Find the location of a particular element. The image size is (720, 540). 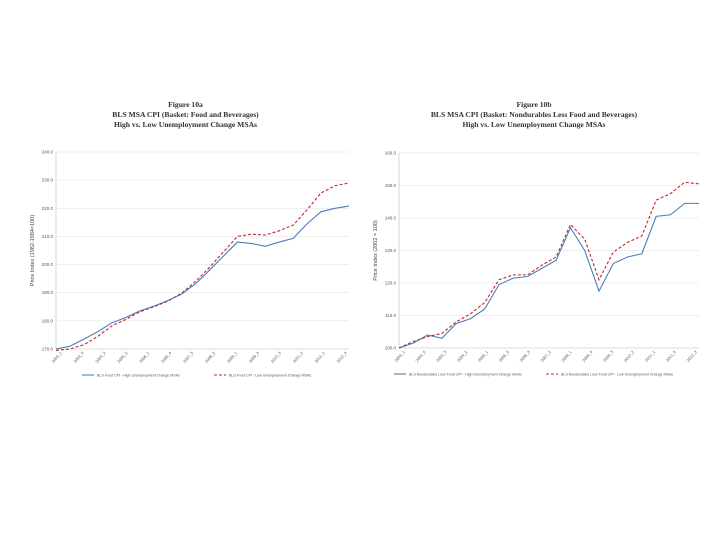

y-tick-label: 150.0 is located at coordinates (391, 185).